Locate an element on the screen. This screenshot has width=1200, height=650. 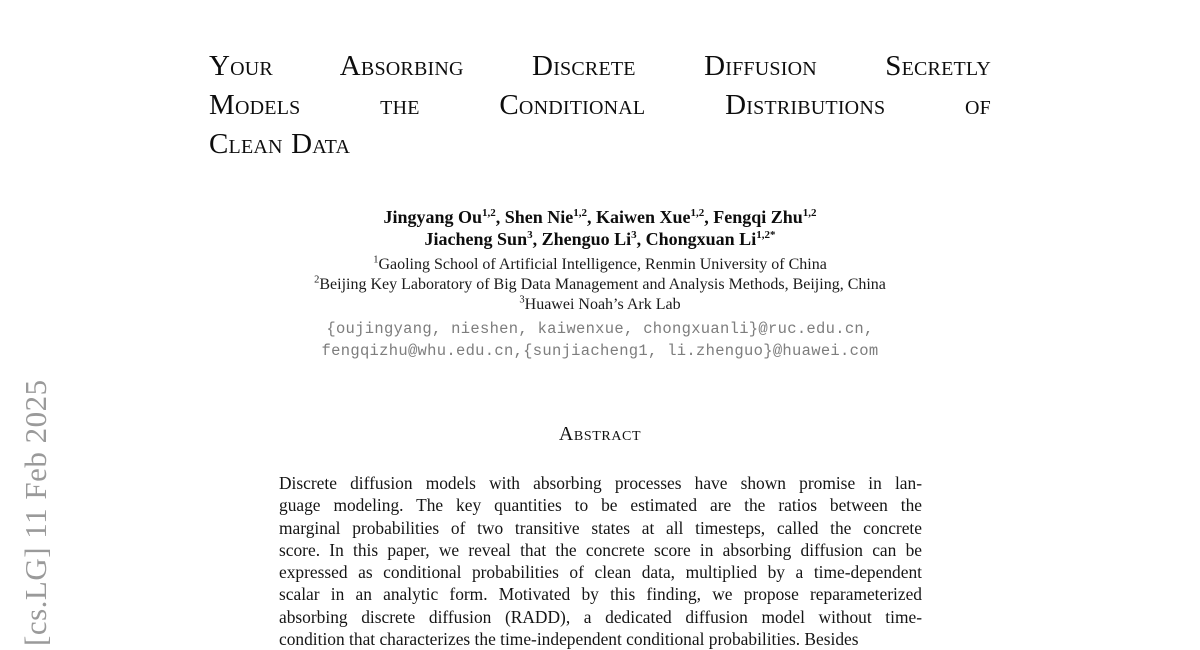
affiliation-text: Huawei Noah’s Ark Lab is located at coordinates (602, 304).